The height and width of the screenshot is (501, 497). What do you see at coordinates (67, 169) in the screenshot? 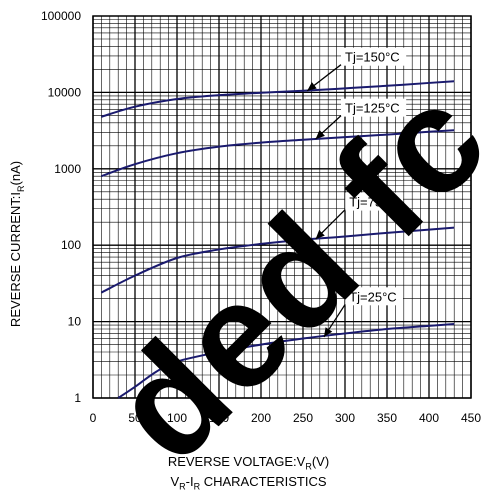
I see `y-tick-label: 1000` at bounding box center [67, 169].